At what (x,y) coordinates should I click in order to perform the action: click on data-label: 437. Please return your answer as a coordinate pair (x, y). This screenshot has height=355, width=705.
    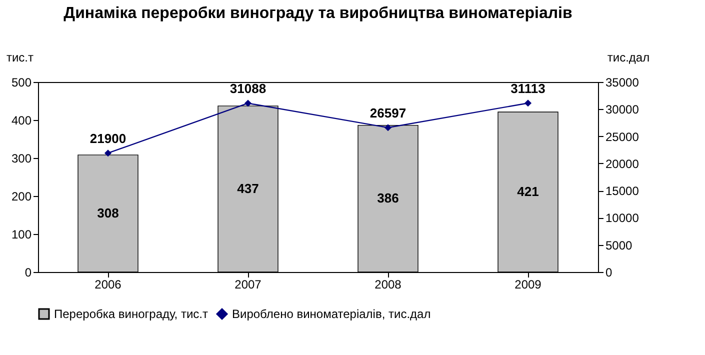
    Looking at the image, I should click on (248, 188).